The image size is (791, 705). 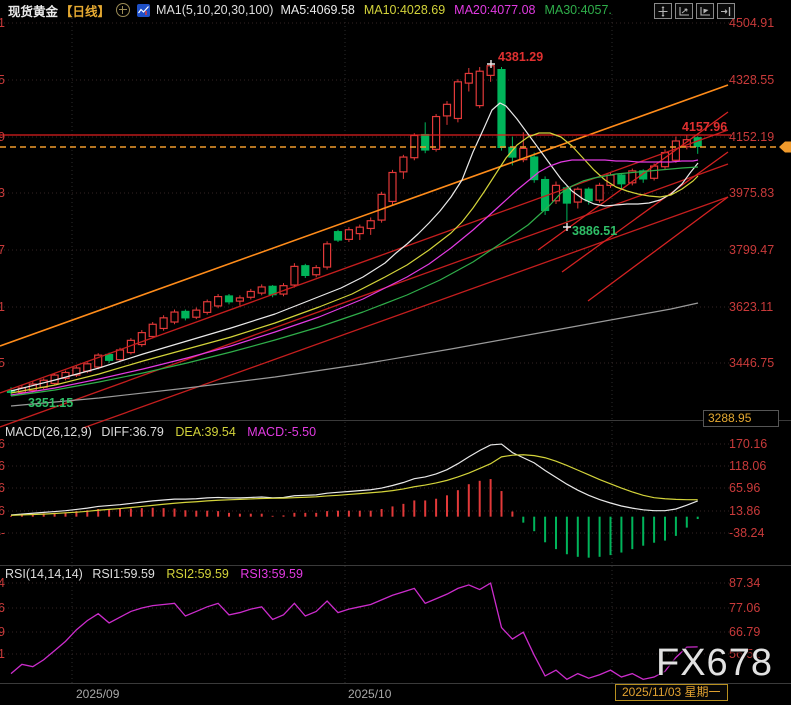 I want to click on macd-macd-value: MACD:-5.50, so click(x=282, y=432).